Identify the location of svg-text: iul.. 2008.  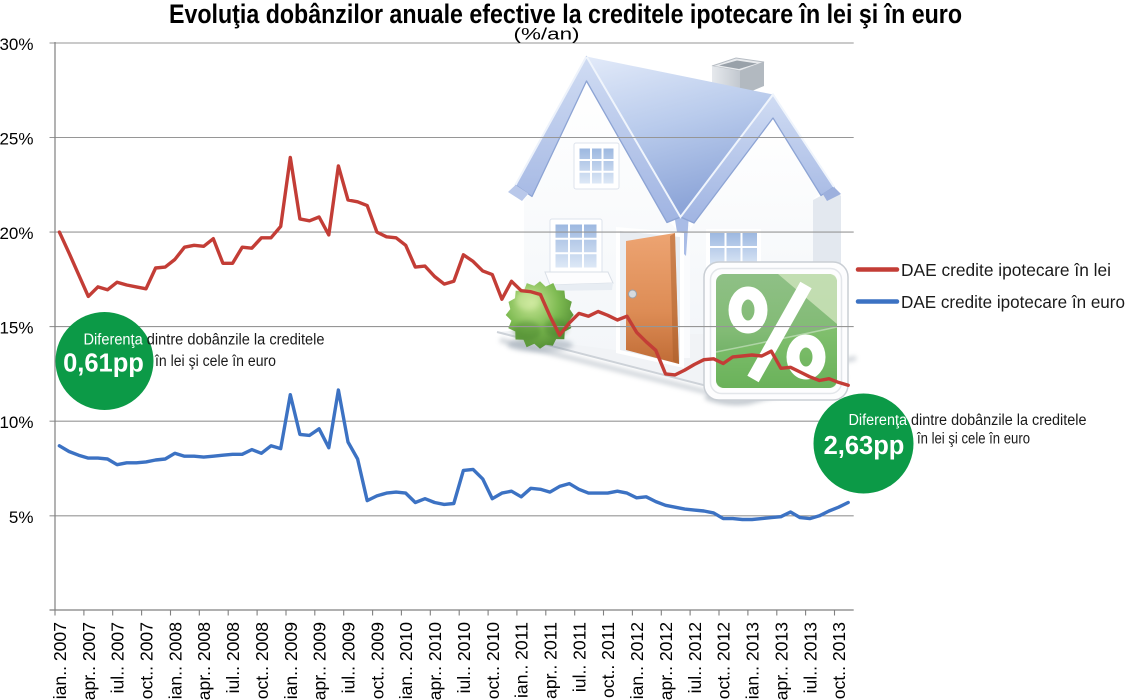
(233, 658).